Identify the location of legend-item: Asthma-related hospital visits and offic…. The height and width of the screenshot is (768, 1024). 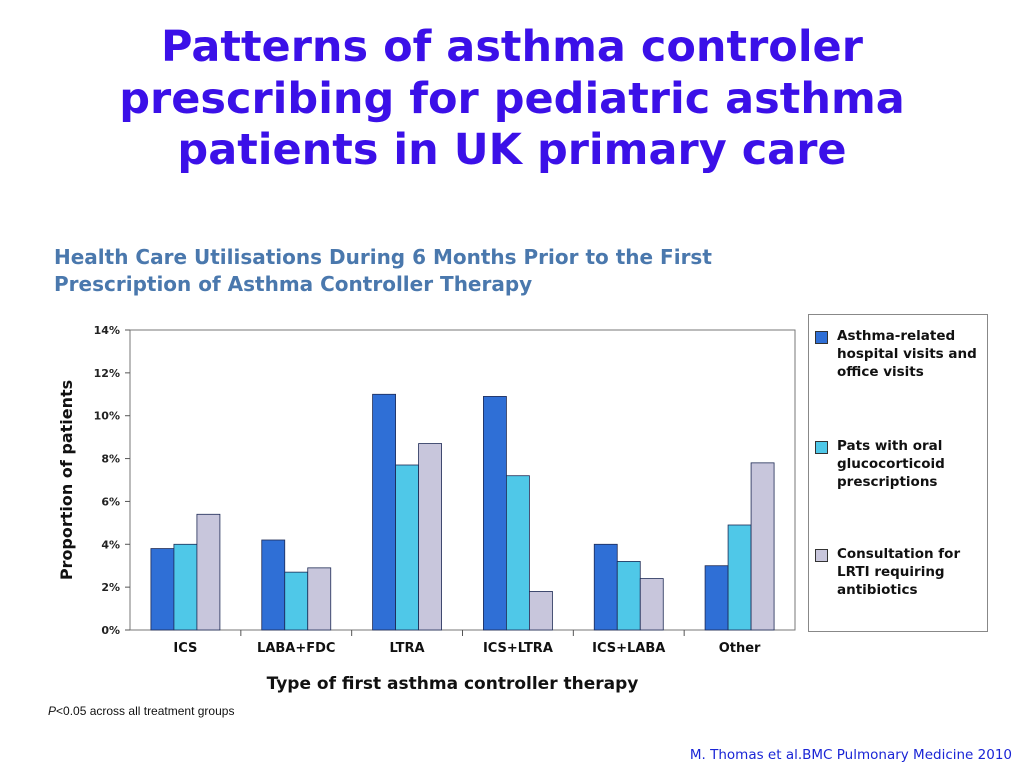
(899, 354).